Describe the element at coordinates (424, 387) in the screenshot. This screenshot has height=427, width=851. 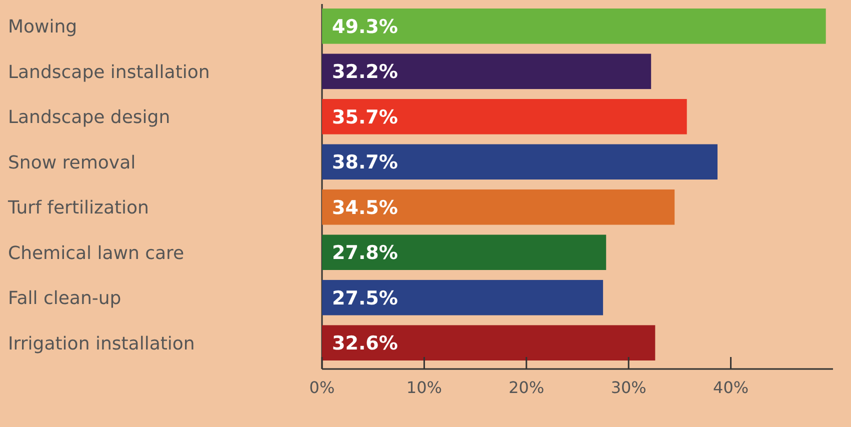
I see `x-tick-label: 10%` at that location.